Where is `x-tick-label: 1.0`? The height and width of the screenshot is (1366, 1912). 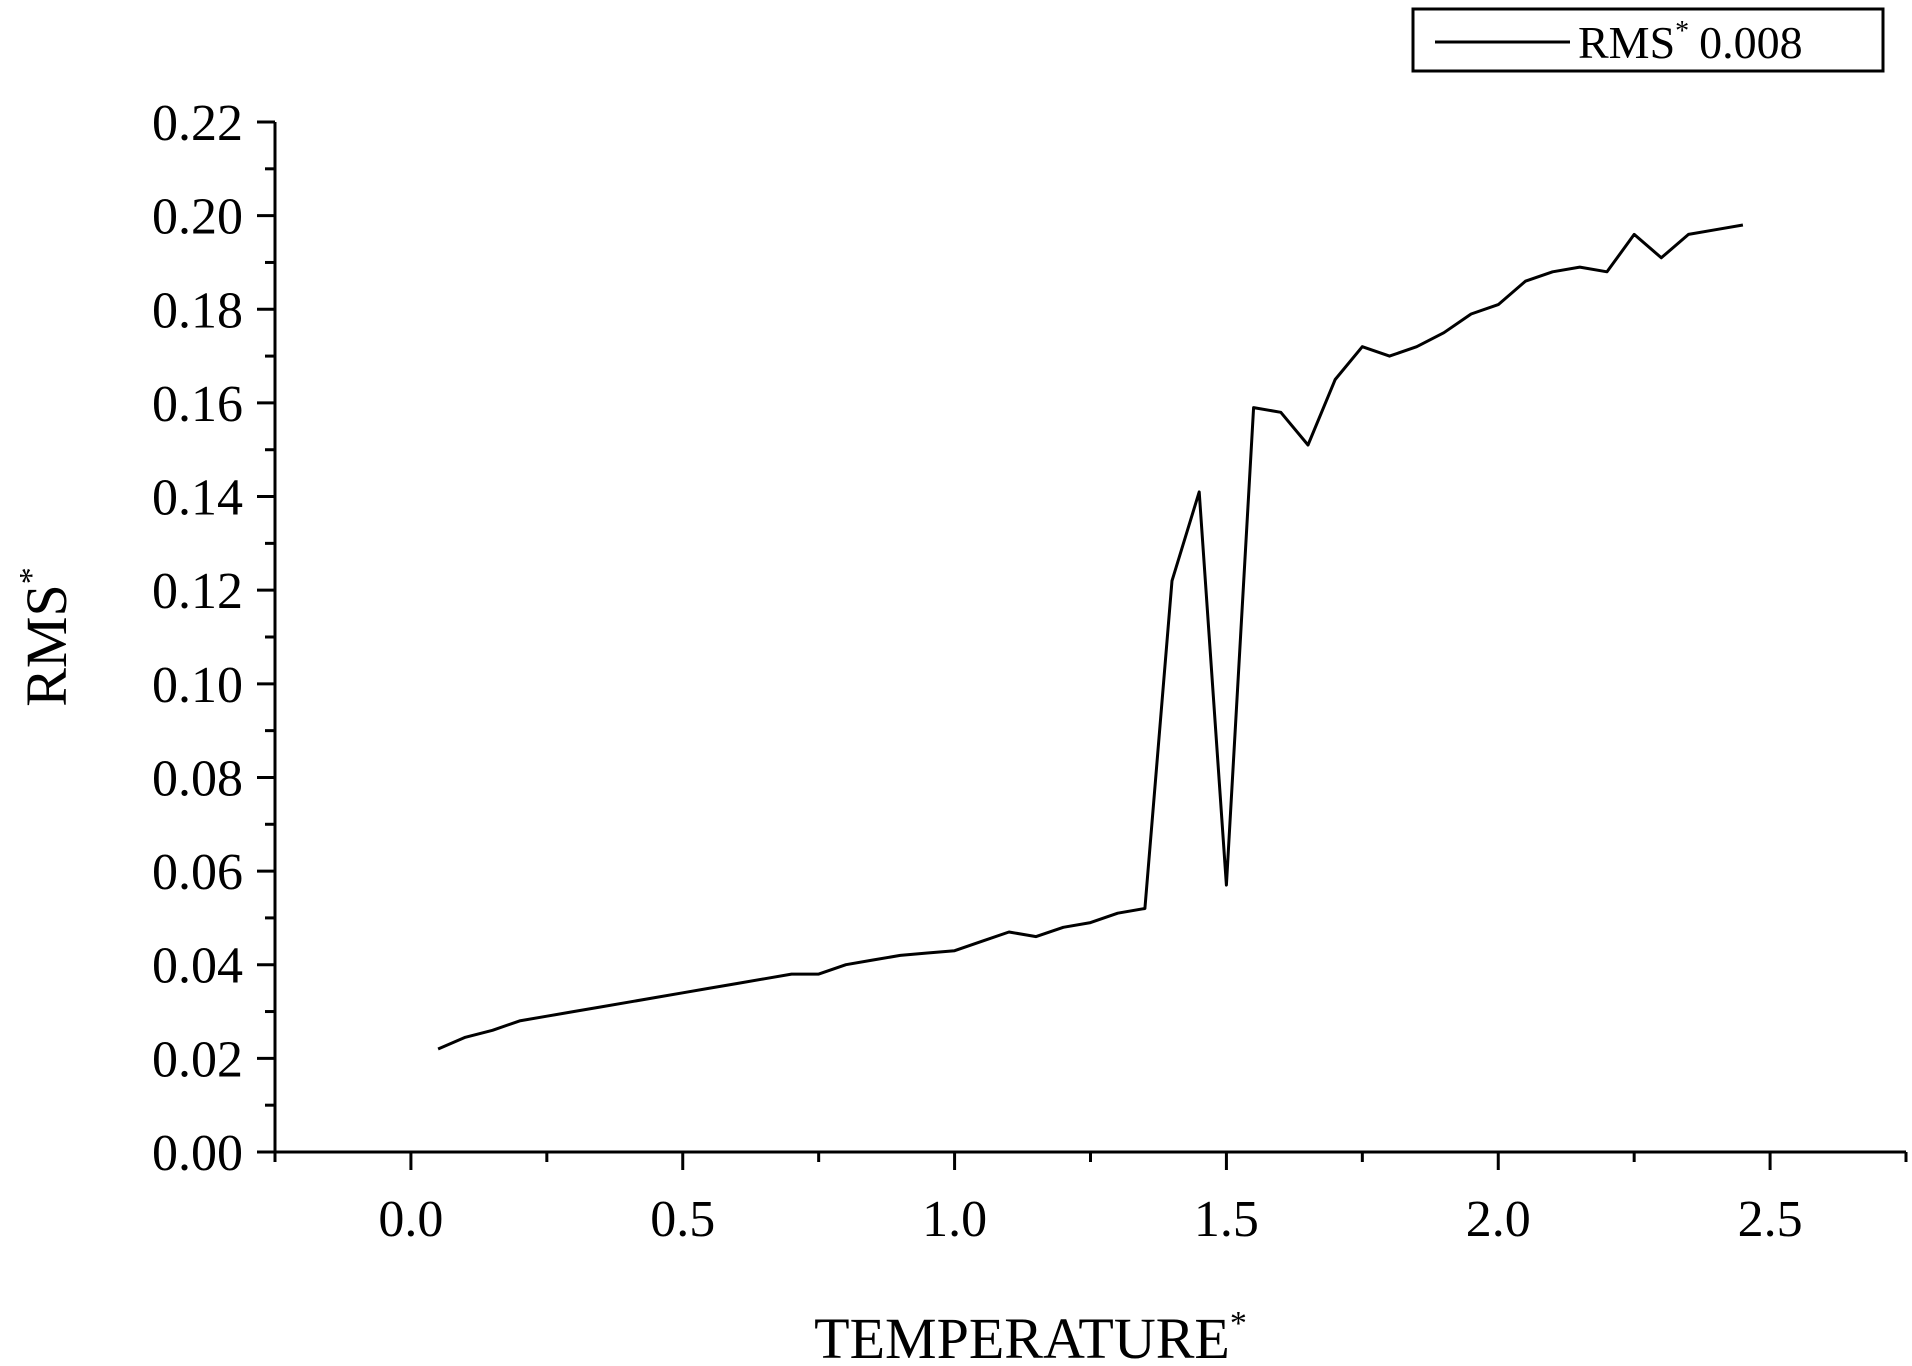 x-tick-label: 1.0 is located at coordinates (954, 1219).